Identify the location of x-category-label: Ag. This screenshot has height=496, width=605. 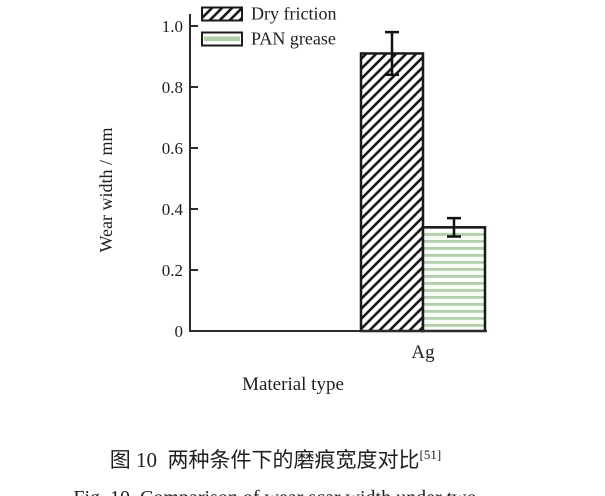
(423, 352).